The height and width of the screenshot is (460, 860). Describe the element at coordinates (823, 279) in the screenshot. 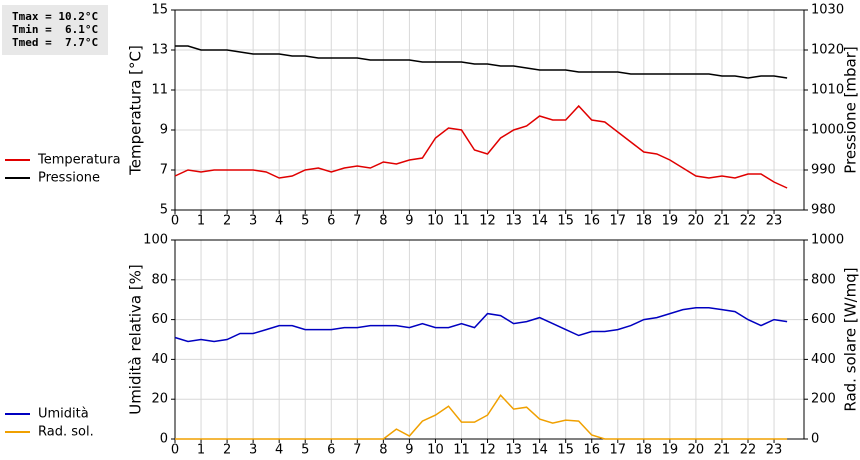

I see `y2-tick-label: 800` at that location.